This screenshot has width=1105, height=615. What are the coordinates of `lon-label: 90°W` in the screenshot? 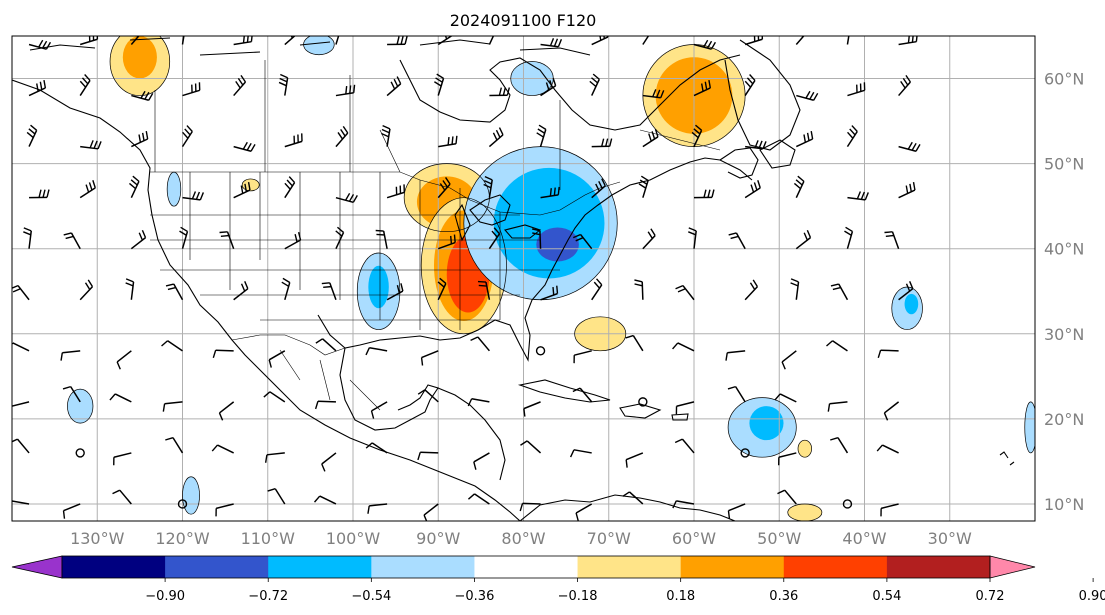 It's located at (438, 538).